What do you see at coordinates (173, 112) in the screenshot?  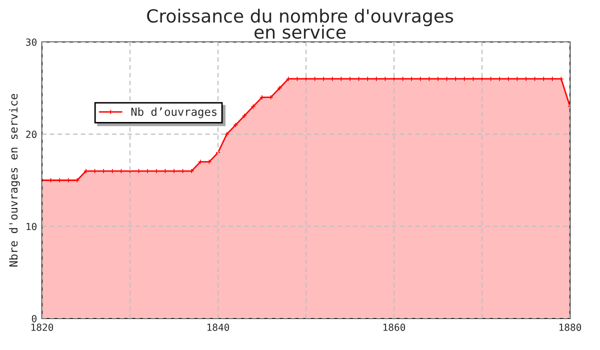 I see `legend-label: Nb d’ouvrages` at bounding box center [173, 112].